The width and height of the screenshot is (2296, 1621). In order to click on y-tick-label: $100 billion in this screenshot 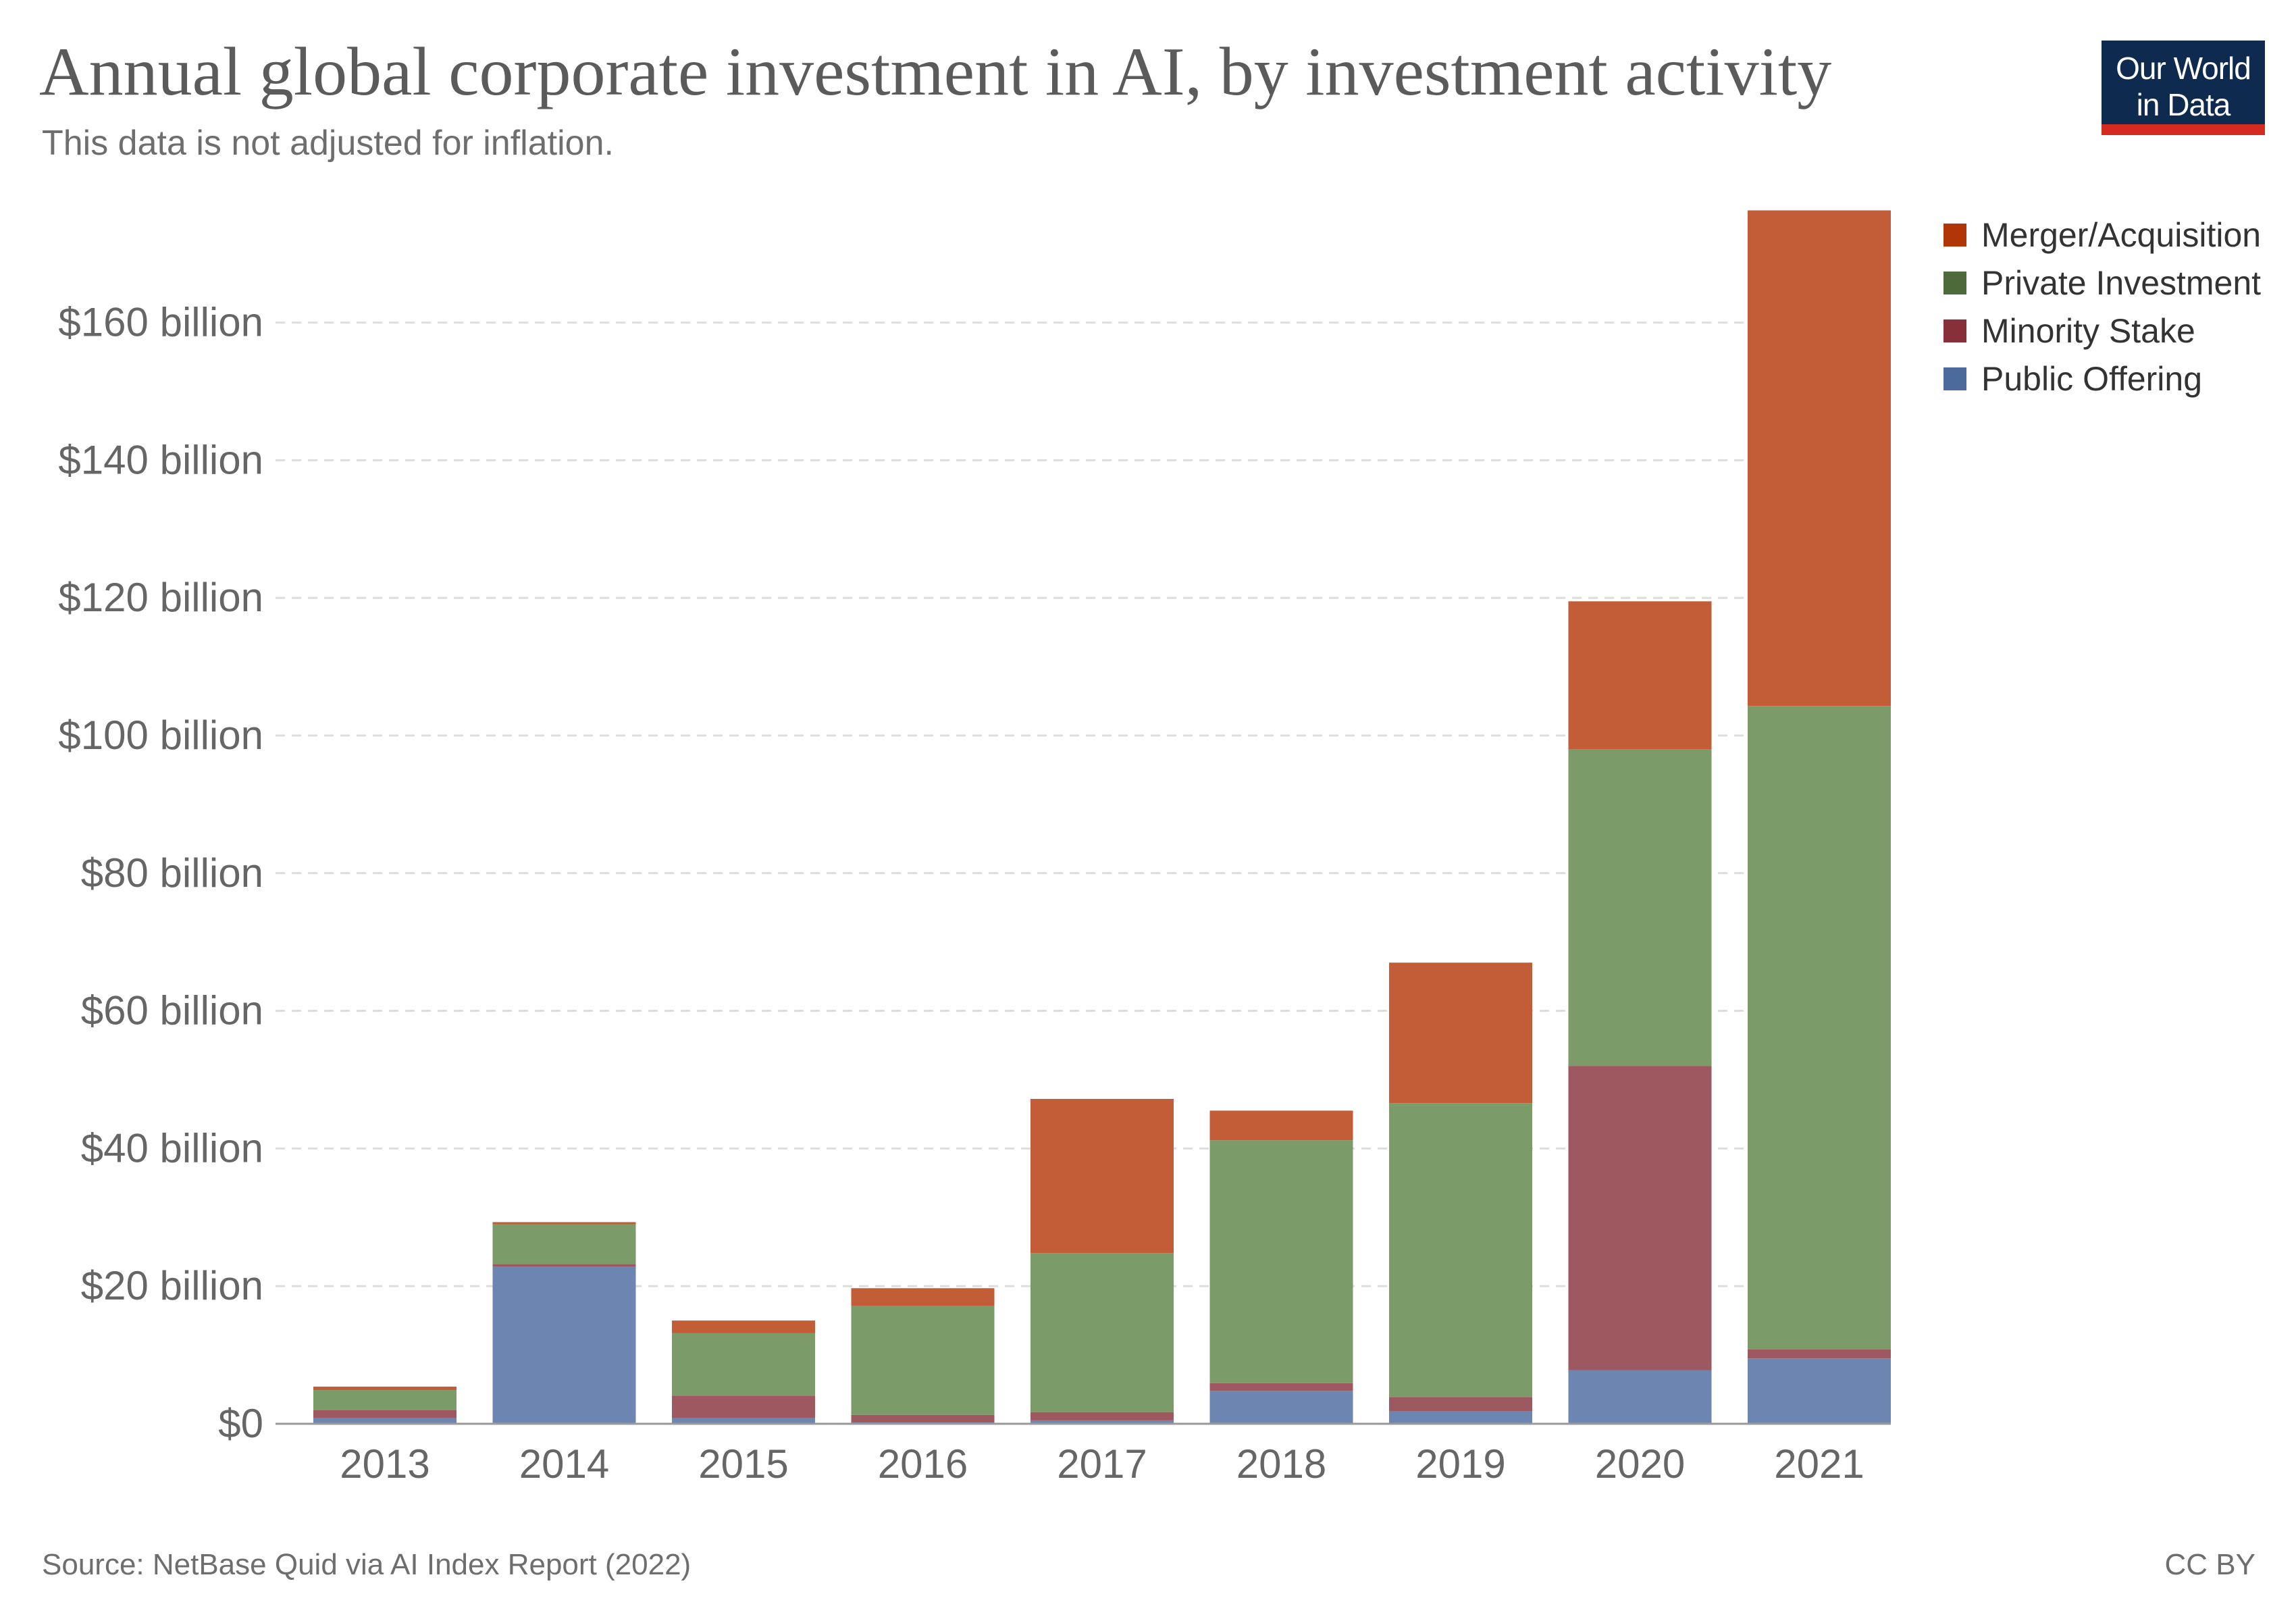, I will do `click(160, 735)`.